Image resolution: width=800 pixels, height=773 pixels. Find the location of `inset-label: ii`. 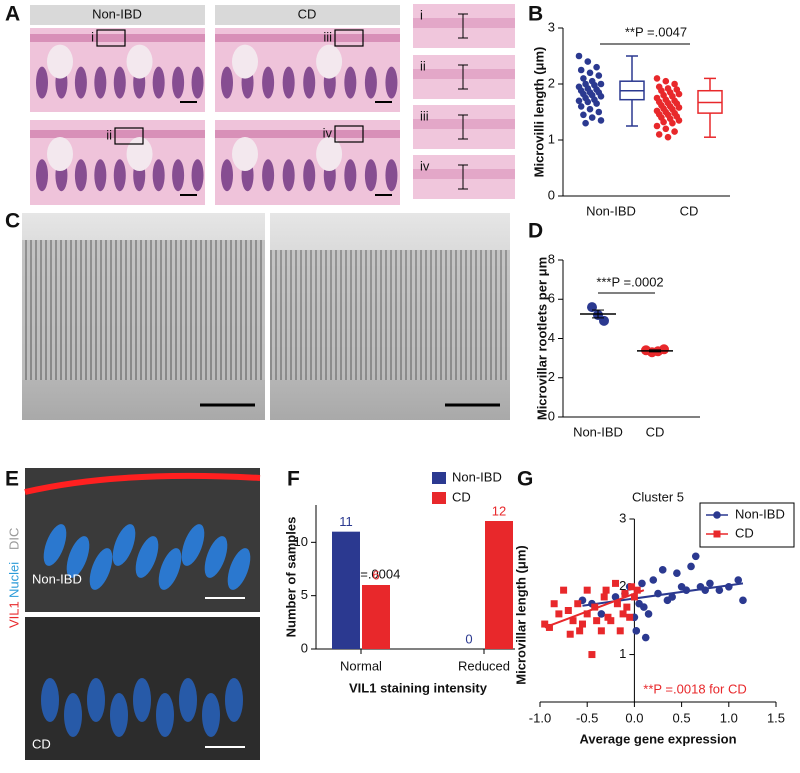

inset-label: ii is located at coordinates (423, 65).